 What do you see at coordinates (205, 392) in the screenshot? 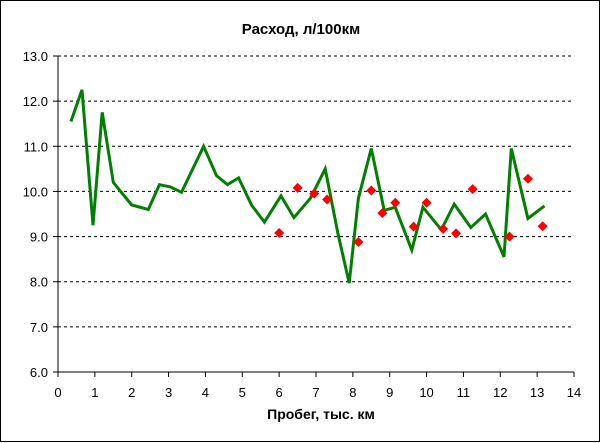
I see `x-tick-label: 4` at bounding box center [205, 392].